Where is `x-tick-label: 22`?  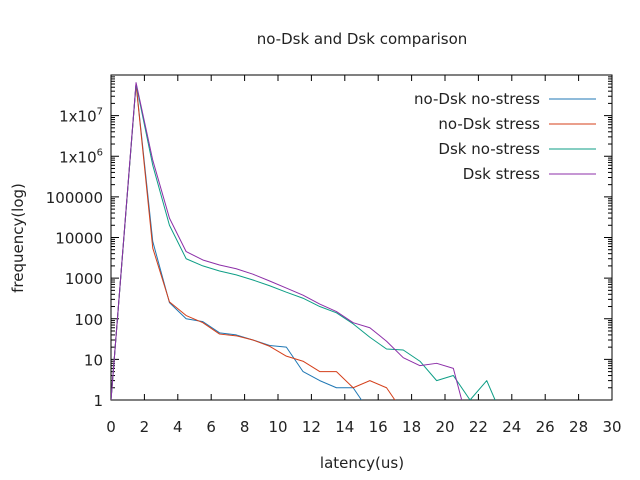 x-tick-label: 22 is located at coordinates (478, 427).